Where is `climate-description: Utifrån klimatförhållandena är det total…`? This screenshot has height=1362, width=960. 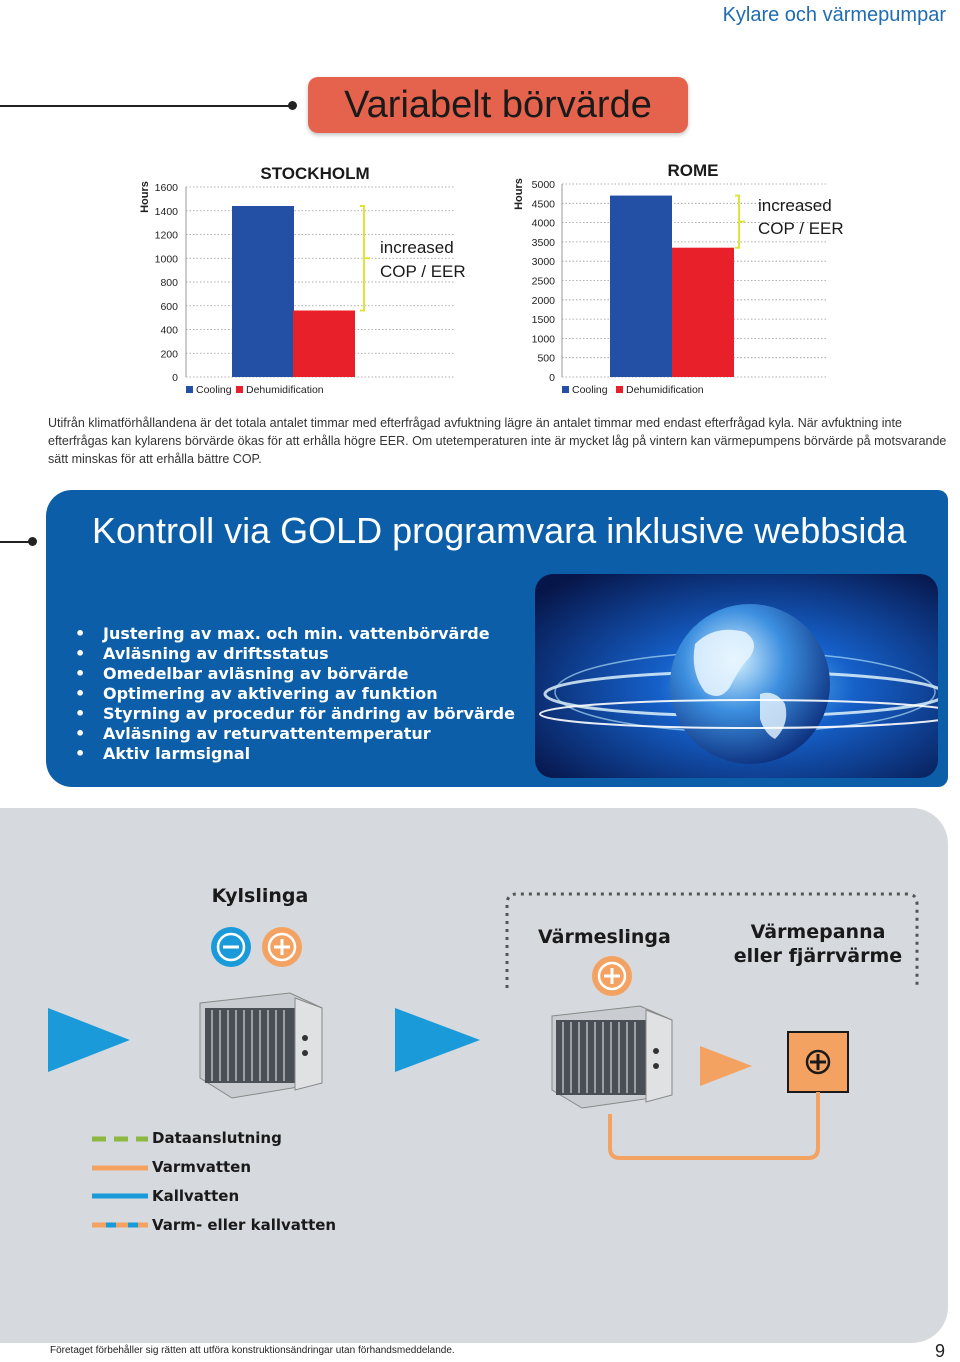
climate-description: Utifrån klimatförhållandena är det total… is located at coordinates (497, 441).